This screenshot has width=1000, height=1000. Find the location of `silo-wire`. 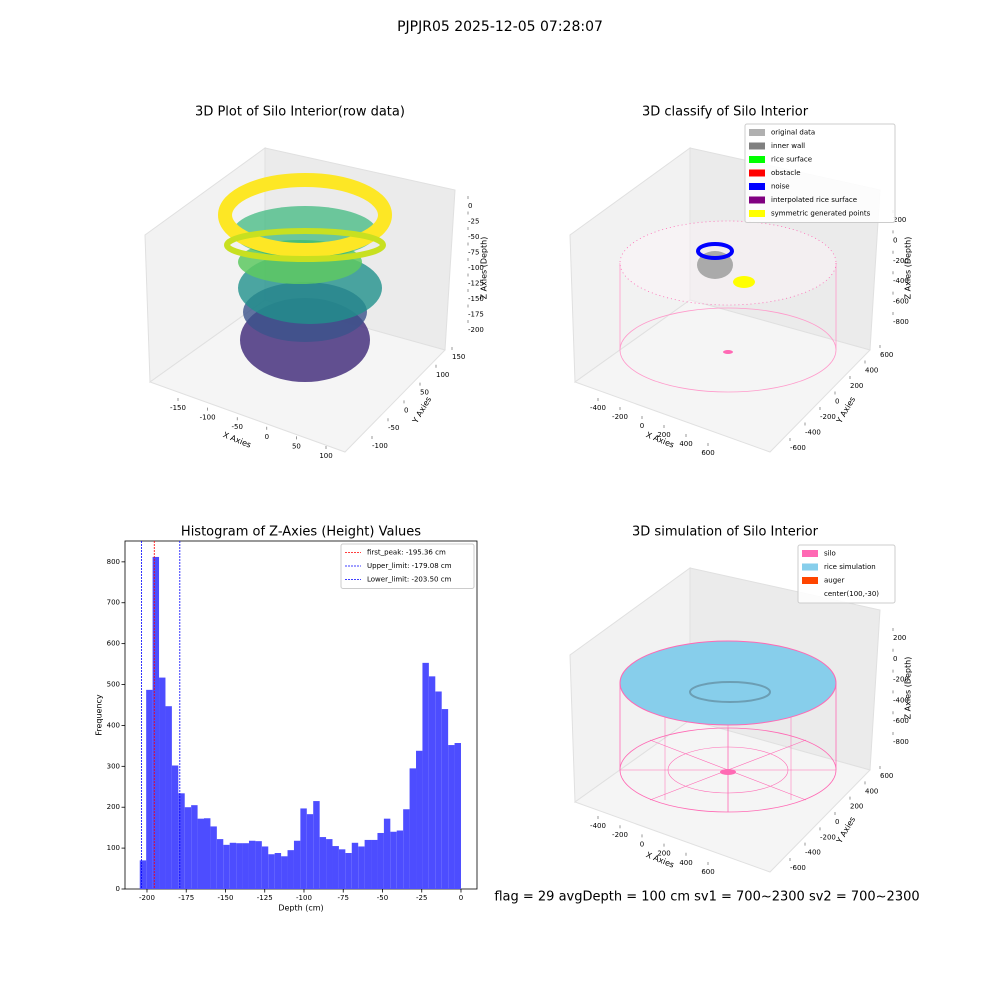

silo-wire is located at coordinates (728, 772).